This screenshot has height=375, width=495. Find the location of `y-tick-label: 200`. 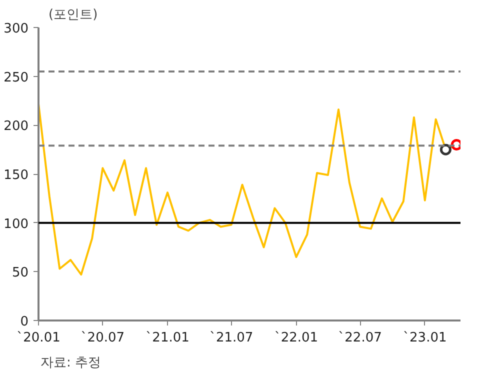

y-tick-label: 200 is located at coordinates (16, 126).